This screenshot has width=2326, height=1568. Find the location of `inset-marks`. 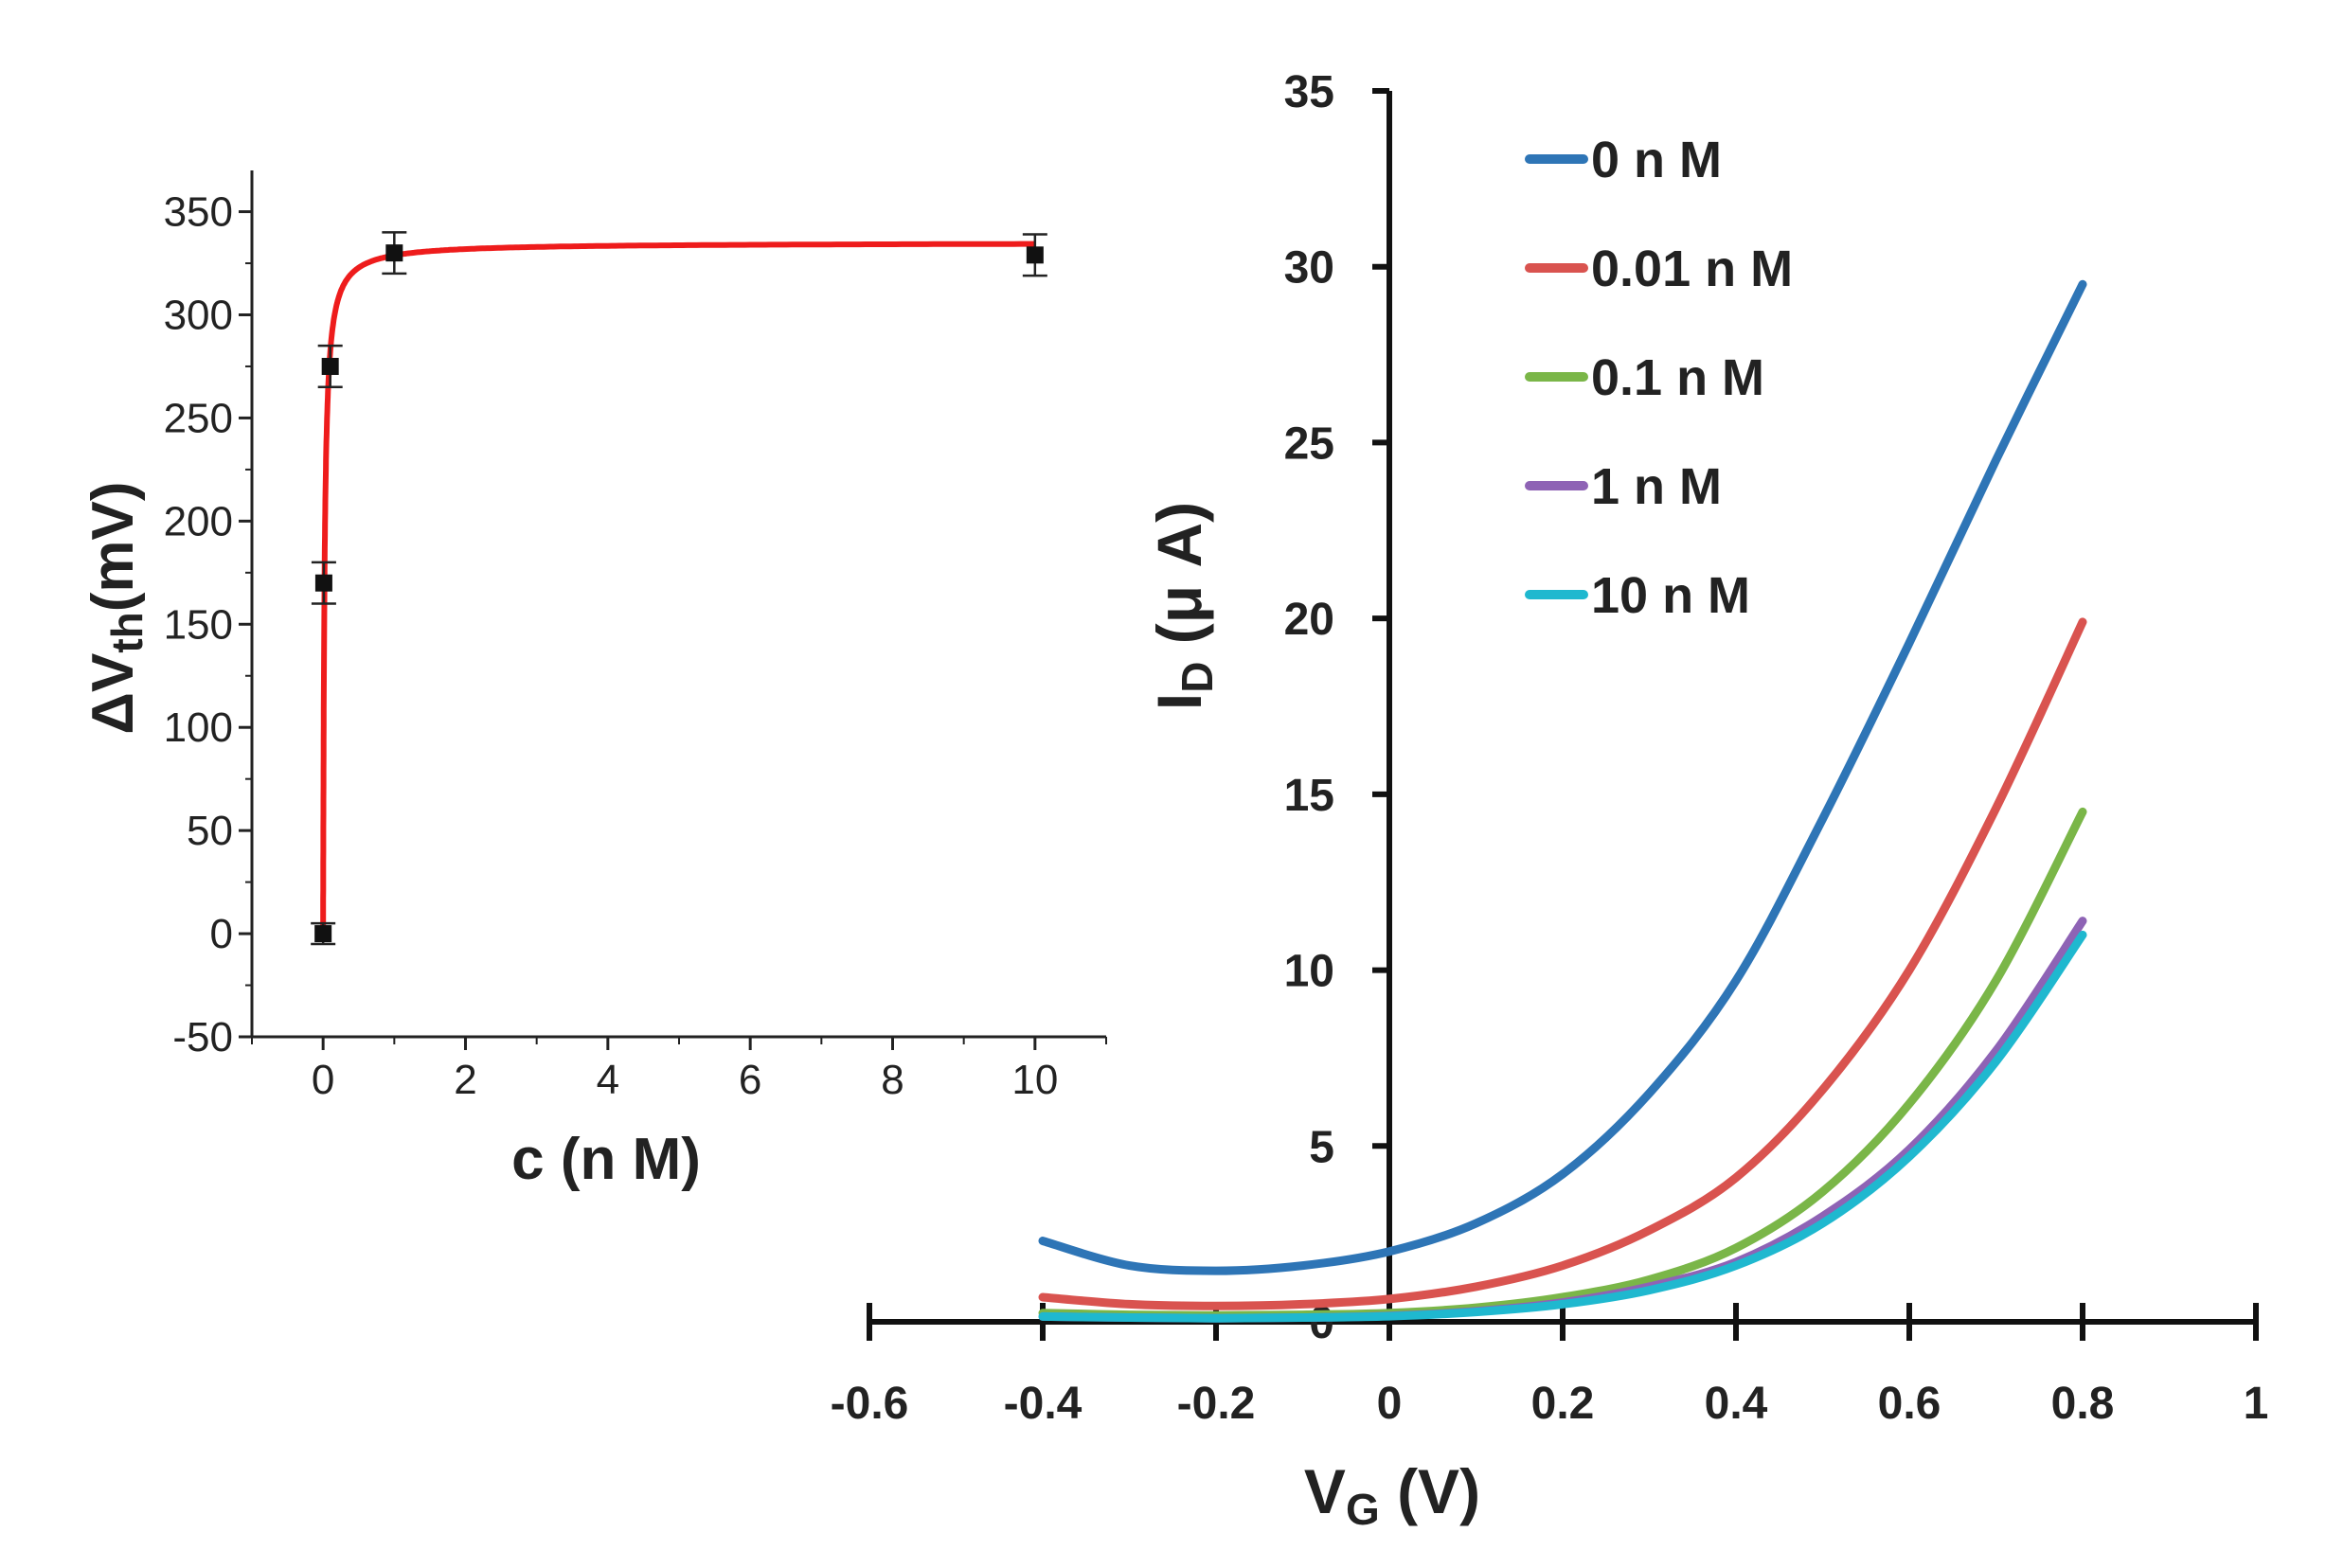

inset-marks is located at coordinates (679, 588).